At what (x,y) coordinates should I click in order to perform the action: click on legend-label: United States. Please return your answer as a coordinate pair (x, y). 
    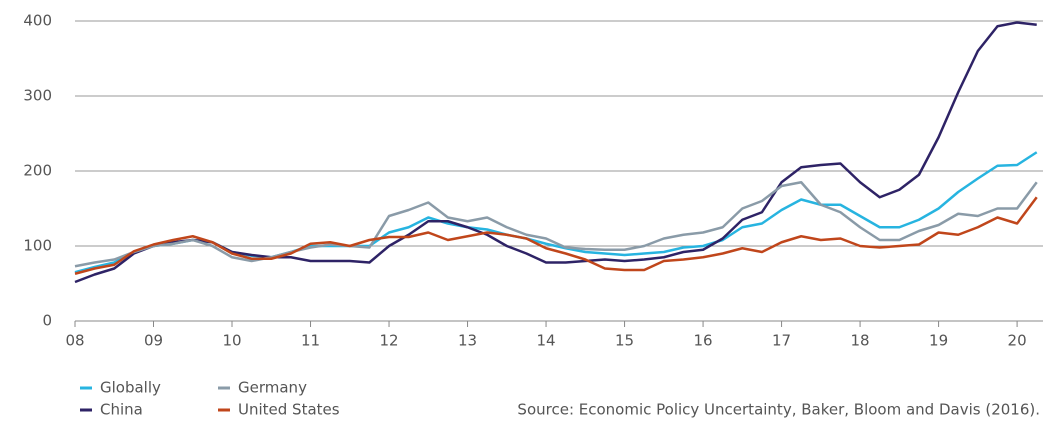
    Looking at the image, I should click on (289, 410).